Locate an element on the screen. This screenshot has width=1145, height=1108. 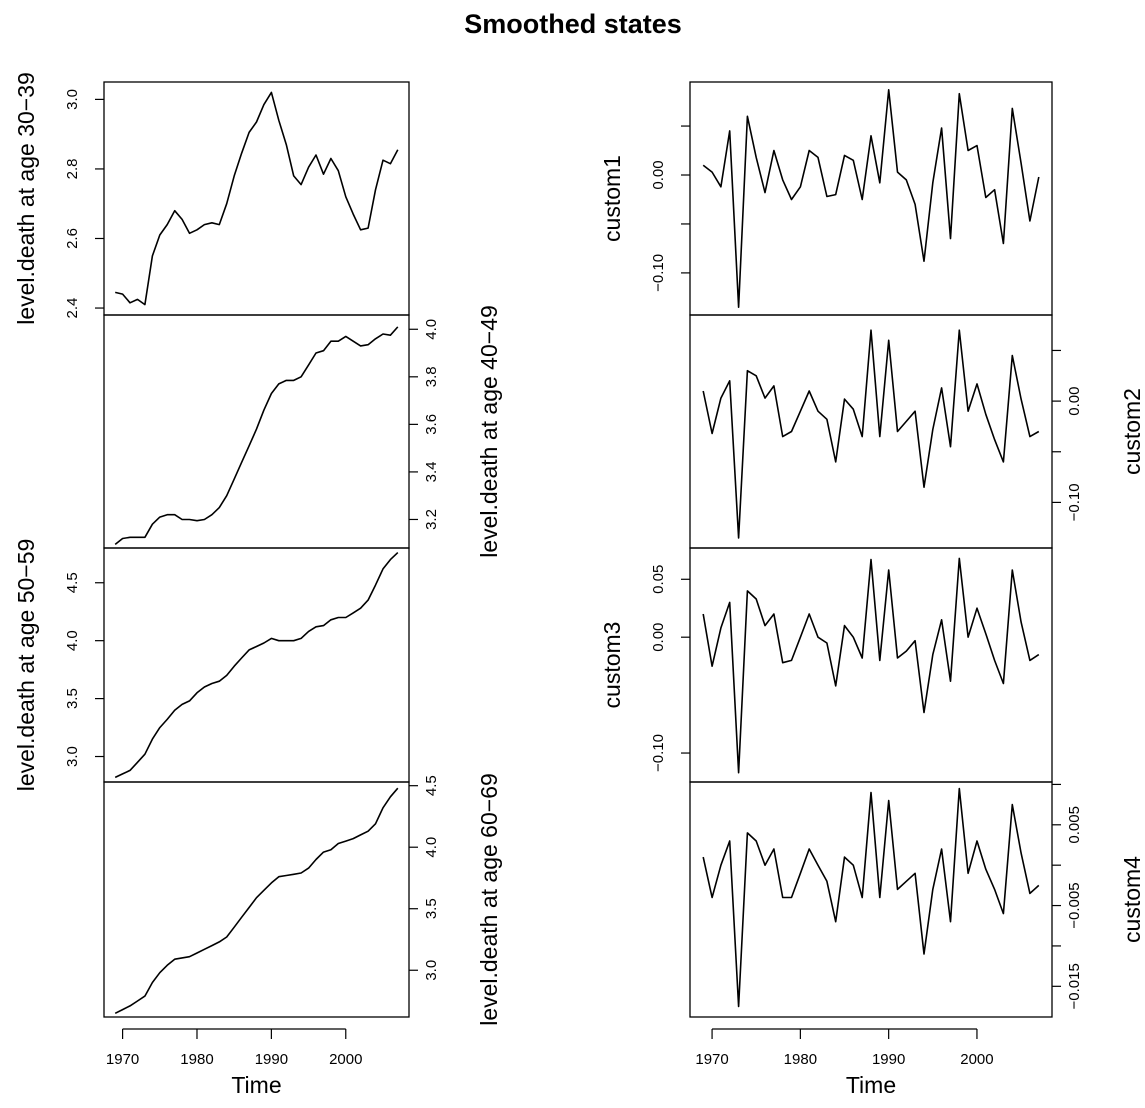
y-tick-label: −0.015 is located at coordinates (1074, 986).